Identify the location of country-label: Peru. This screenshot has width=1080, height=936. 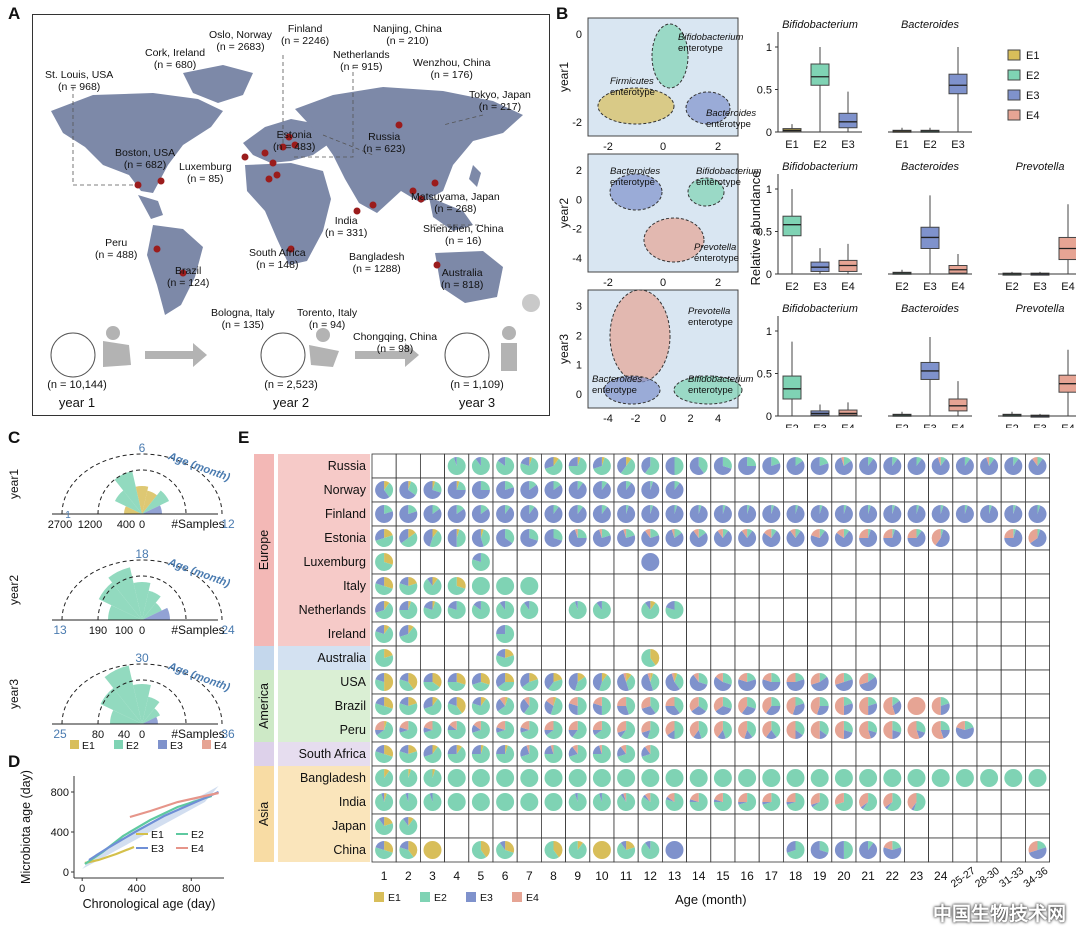
(353, 730).